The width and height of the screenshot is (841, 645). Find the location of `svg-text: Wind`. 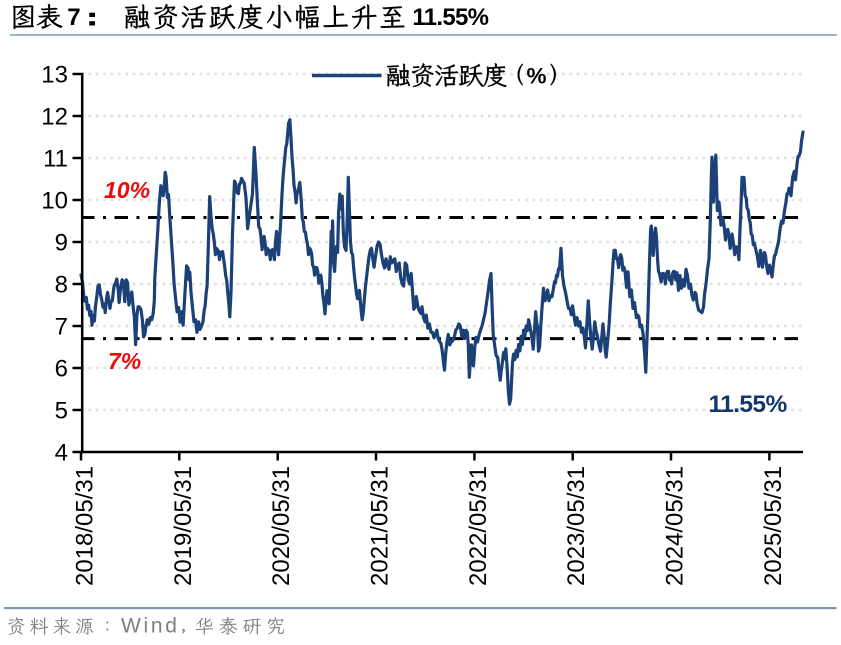

svg-text: Wind is located at coordinates (150, 625).